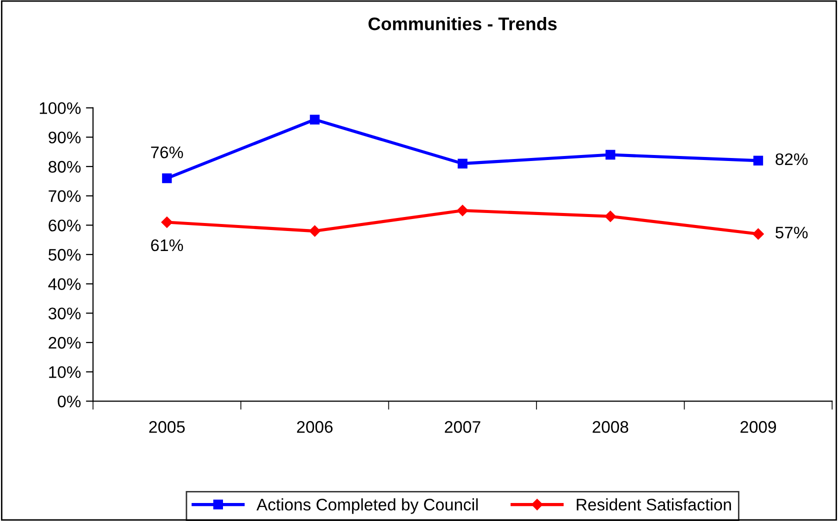 The width and height of the screenshot is (838, 521). What do you see at coordinates (64, 314) in the screenshot?
I see `y-tick-label: 30%` at bounding box center [64, 314].